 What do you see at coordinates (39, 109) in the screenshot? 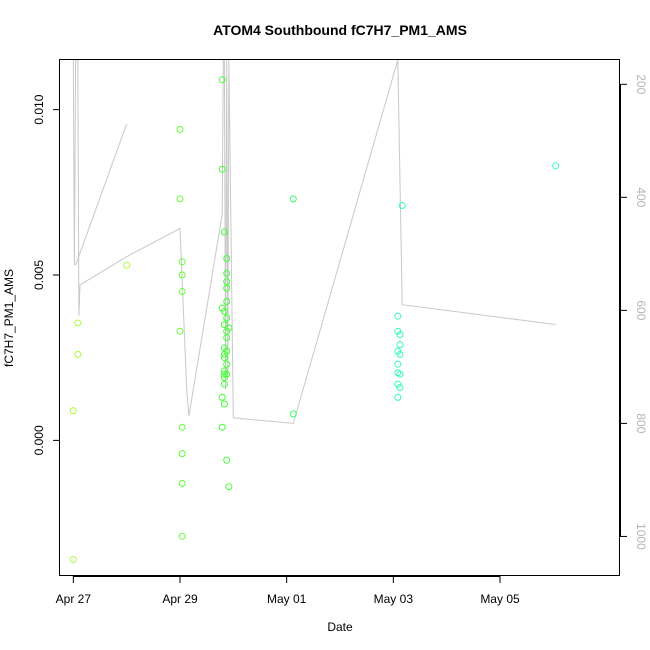
I see `y-tick-label: 0.010` at bounding box center [39, 109].